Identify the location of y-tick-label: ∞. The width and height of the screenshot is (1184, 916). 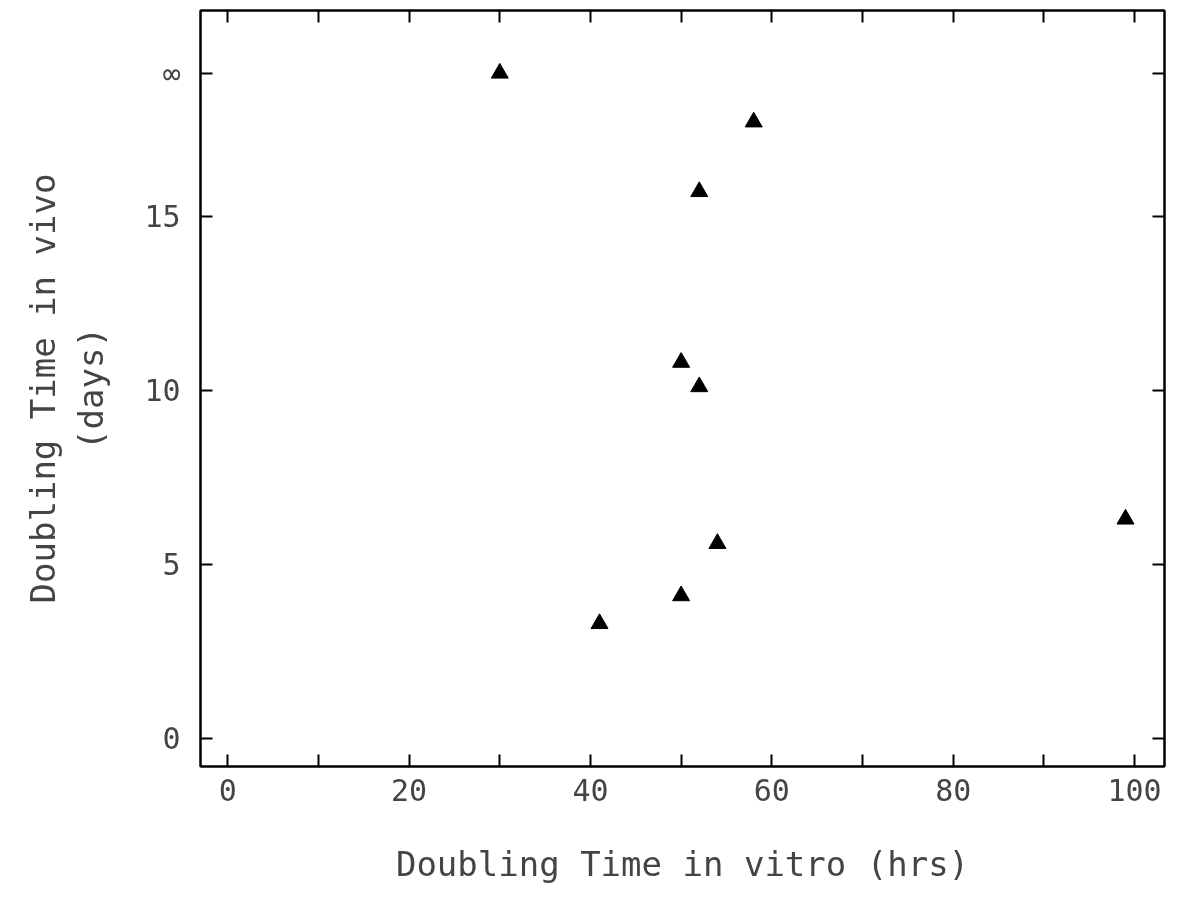
(171, 73).